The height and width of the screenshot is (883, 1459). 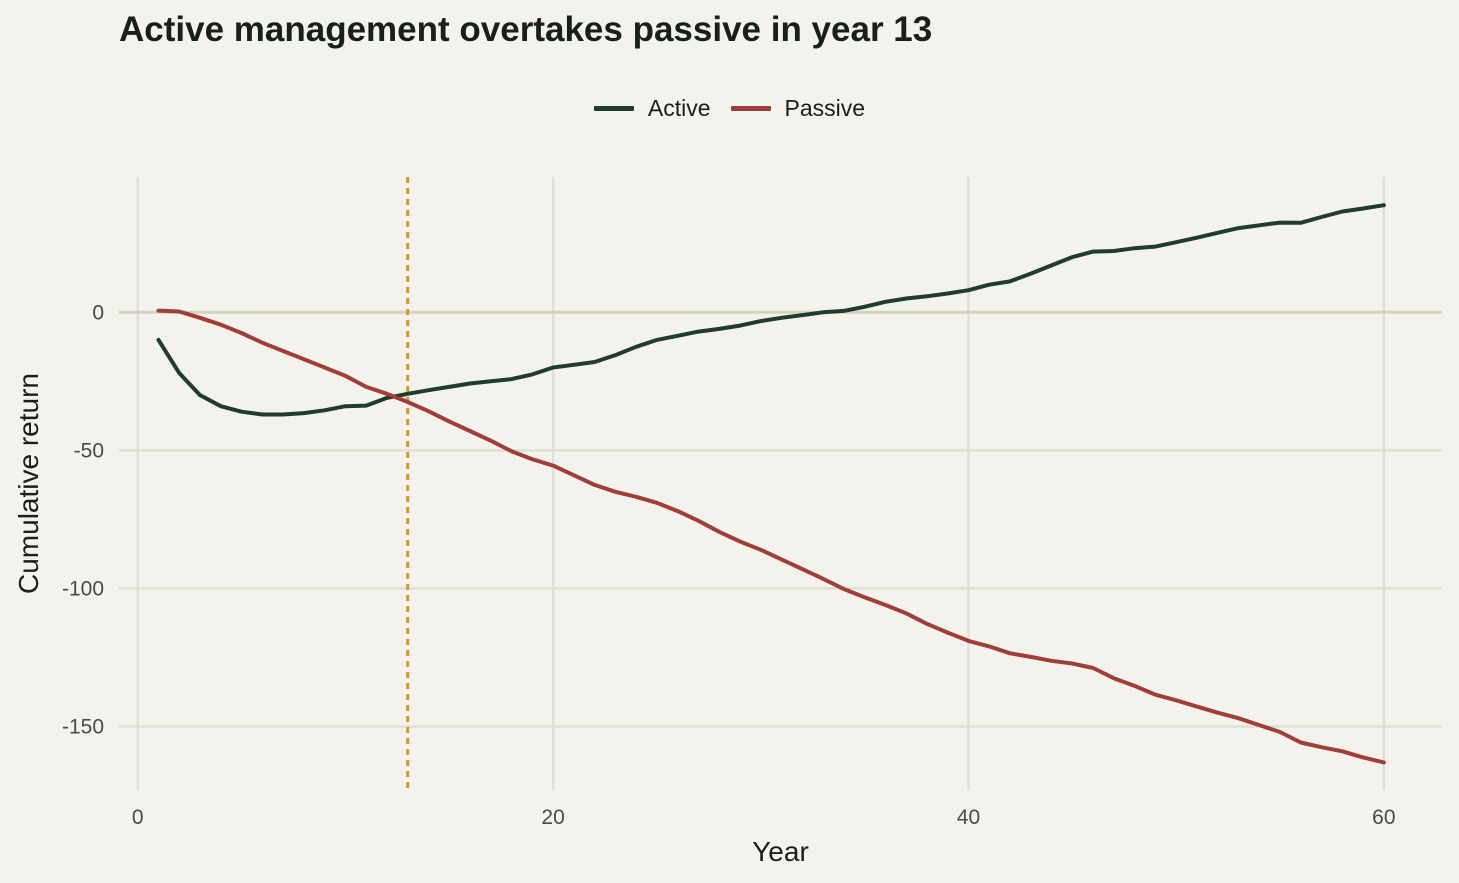 I want to click on legend-label-active: Active, so click(x=679, y=107).